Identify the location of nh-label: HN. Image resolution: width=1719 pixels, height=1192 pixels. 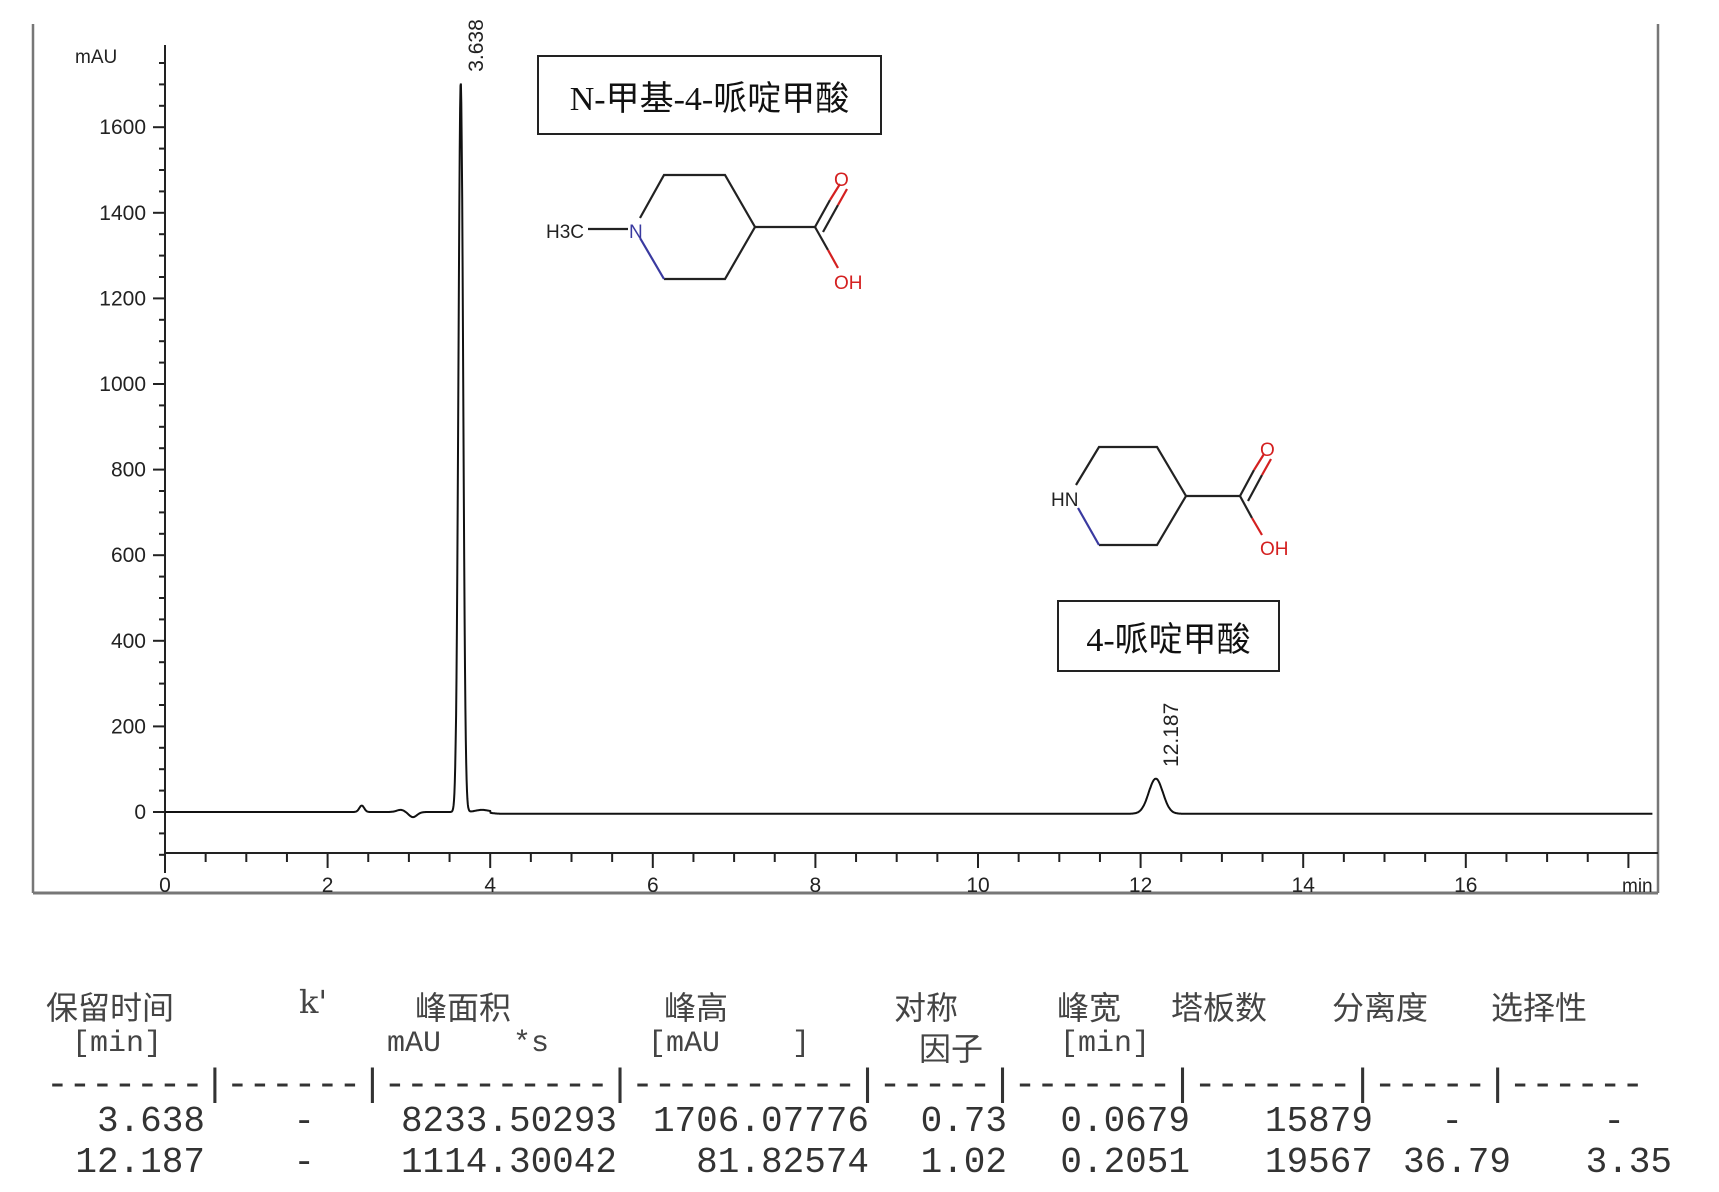
(1064, 500).